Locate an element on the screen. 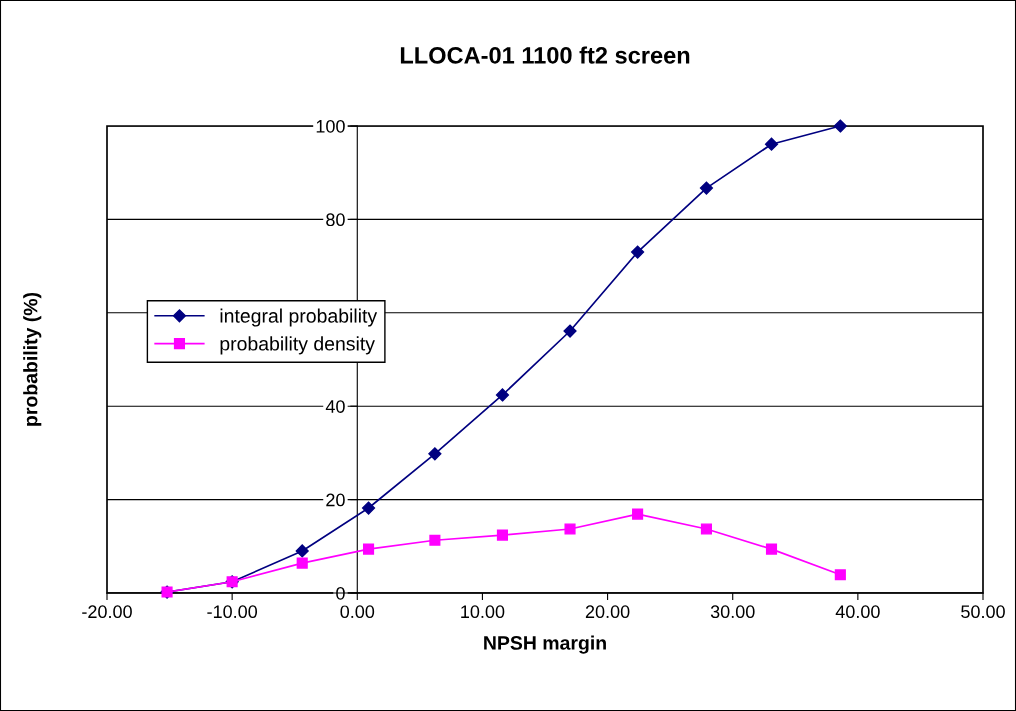 The width and height of the screenshot is (1016, 711). x-tick-label: 0.00 is located at coordinates (357, 612).